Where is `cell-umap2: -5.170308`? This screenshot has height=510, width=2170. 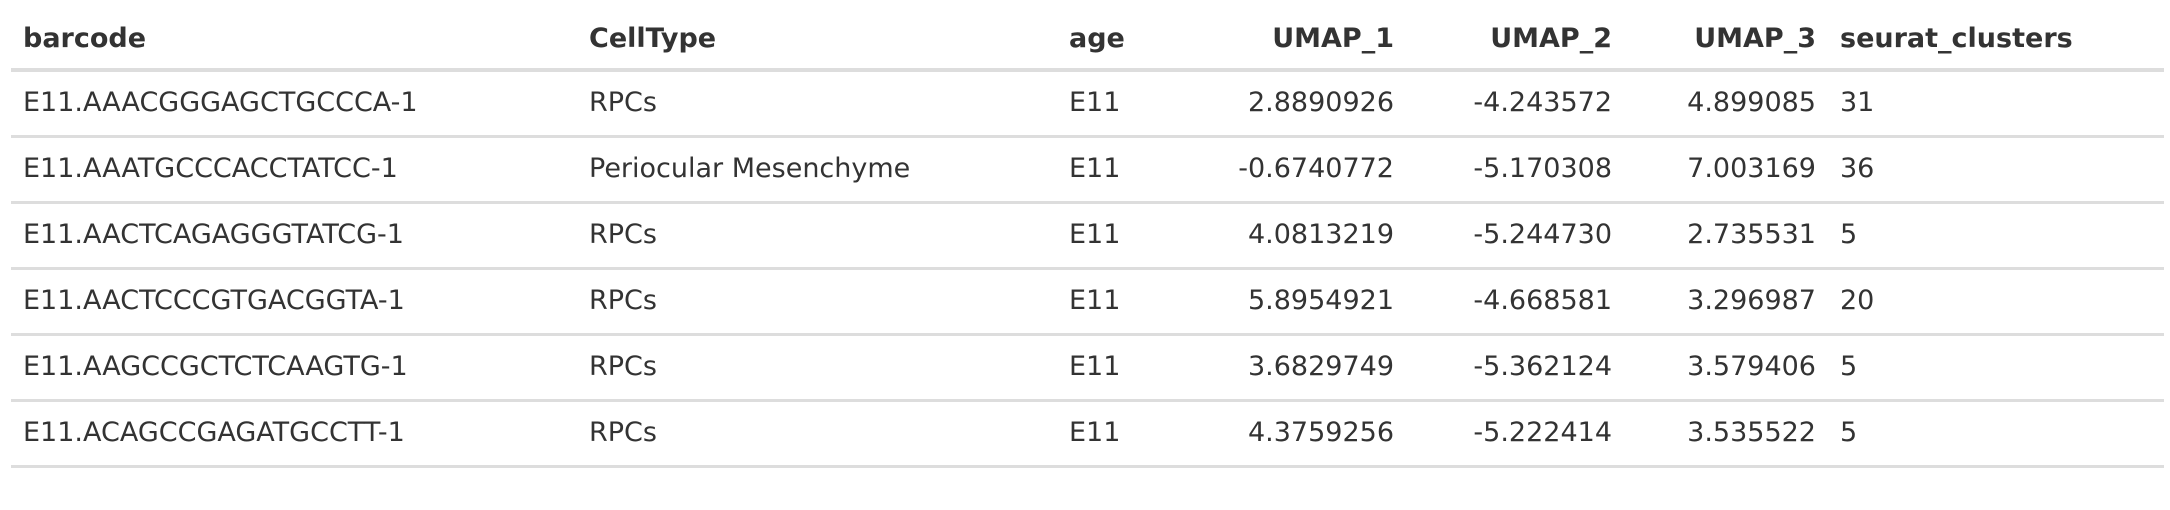 cell-umap2: -5.170308 is located at coordinates (1515, 170).